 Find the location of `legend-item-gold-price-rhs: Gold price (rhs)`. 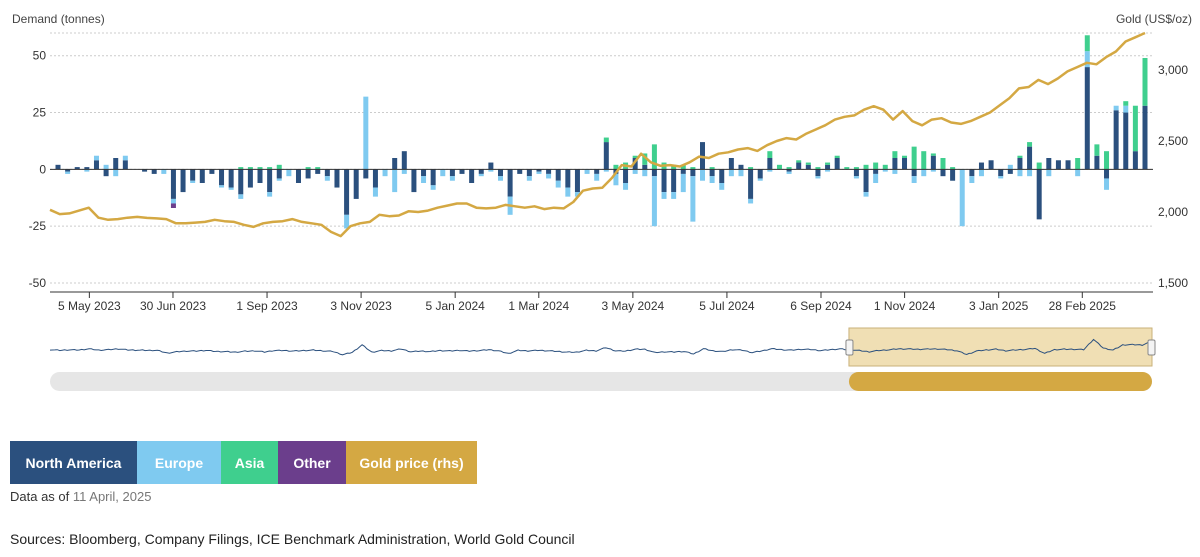

legend-item-gold-price-rhs: Gold price (rhs) is located at coordinates (411, 462).